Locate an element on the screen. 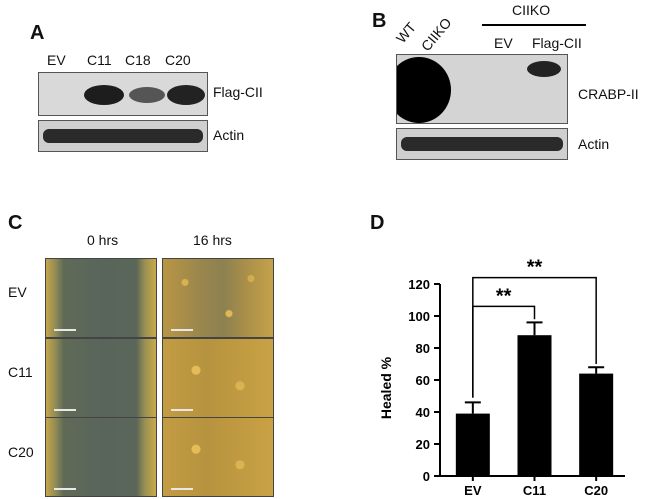 This screenshot has width=650, height=499. flag-band-c11 is located at coordinates (104, 95).